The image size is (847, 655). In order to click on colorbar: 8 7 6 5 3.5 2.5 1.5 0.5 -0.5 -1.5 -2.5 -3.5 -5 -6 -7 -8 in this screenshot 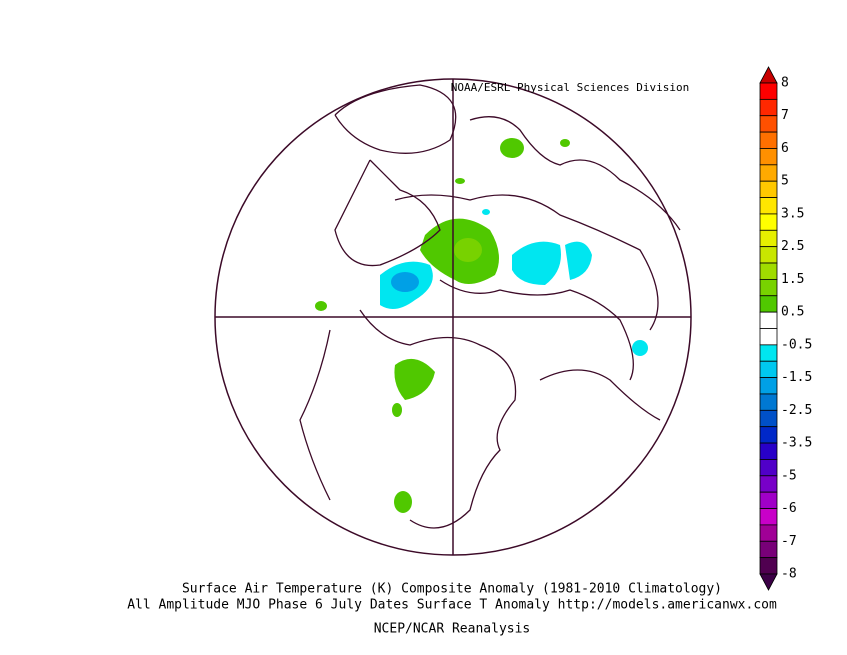, I will do `click(785, 328)`.